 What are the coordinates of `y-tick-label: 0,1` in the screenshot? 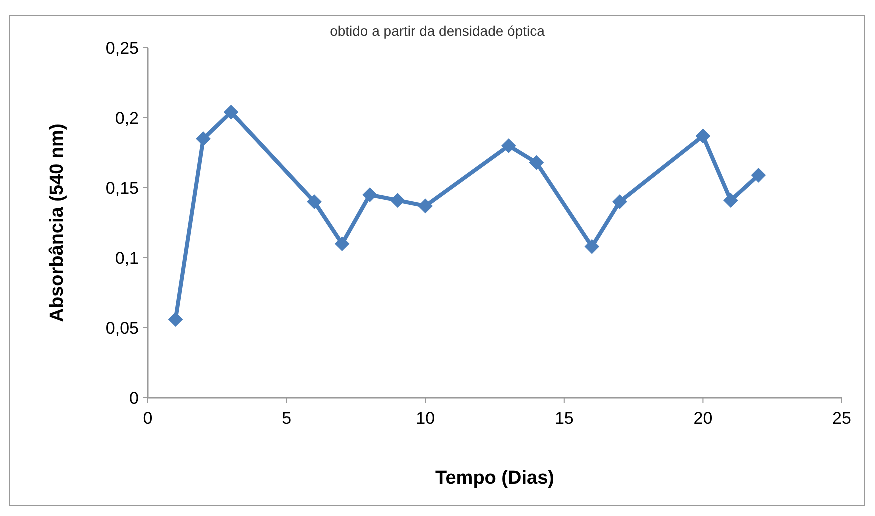 It's located at (127, 258).